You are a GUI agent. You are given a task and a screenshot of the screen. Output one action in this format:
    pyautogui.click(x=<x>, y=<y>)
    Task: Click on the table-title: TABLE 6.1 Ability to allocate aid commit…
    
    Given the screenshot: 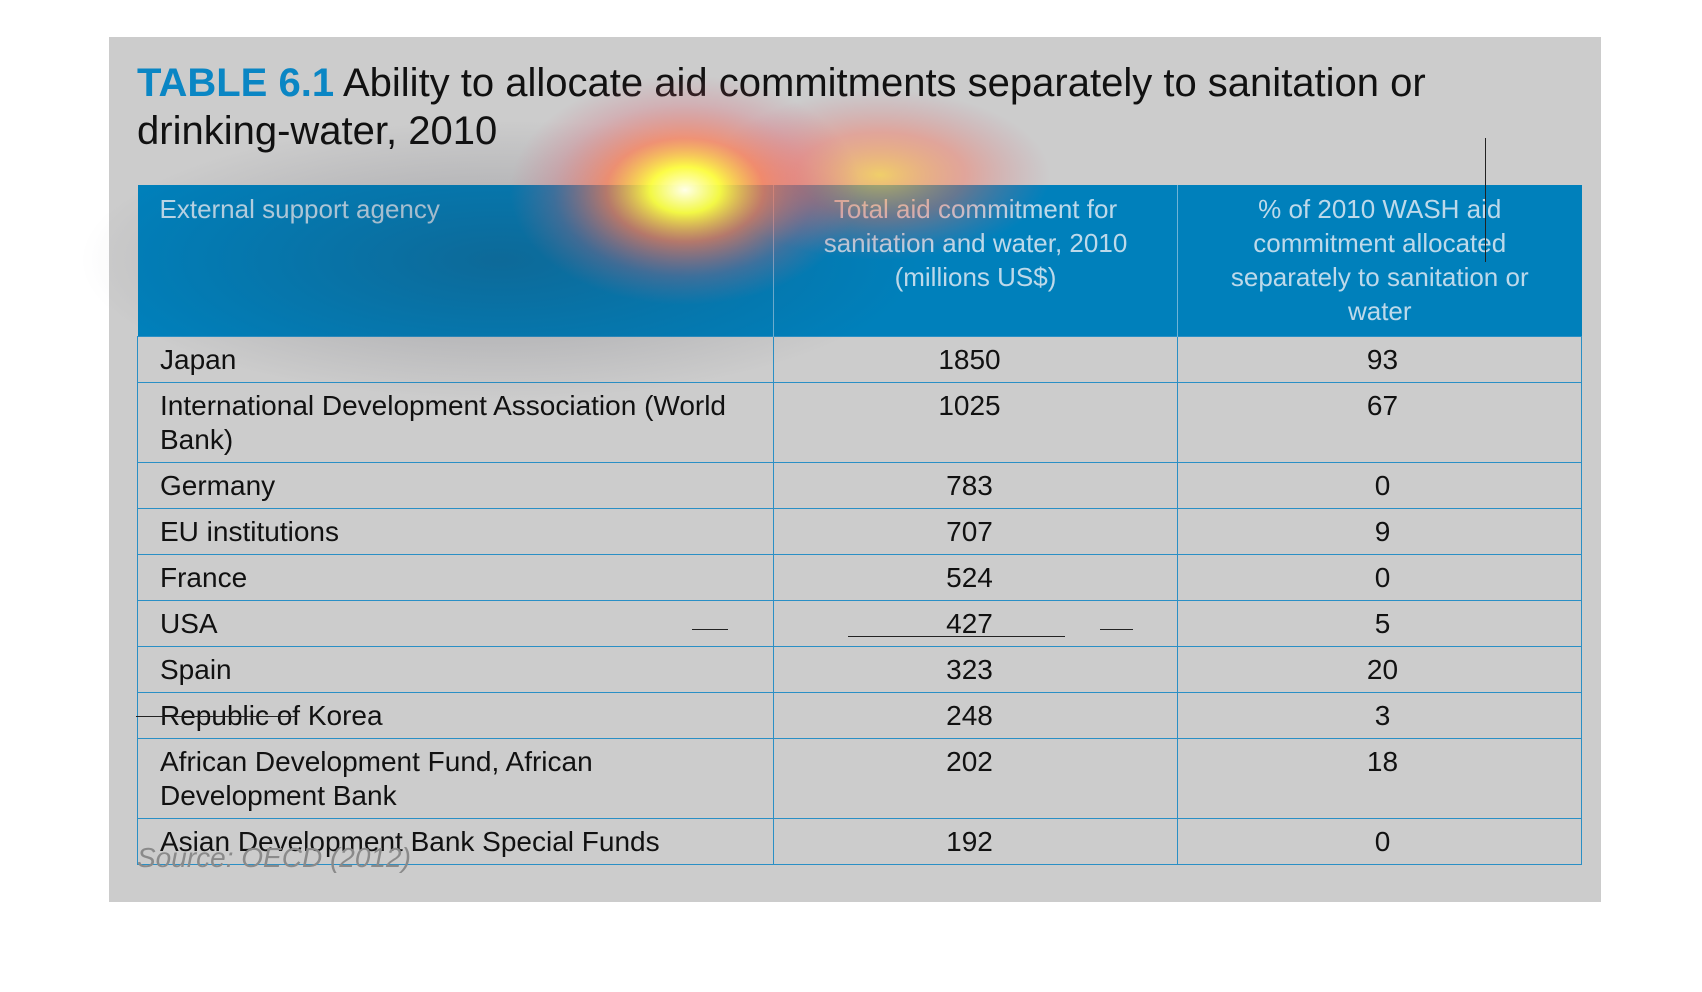 What is the action you would take?
    pyautogui.click(x=859, y=107)
    